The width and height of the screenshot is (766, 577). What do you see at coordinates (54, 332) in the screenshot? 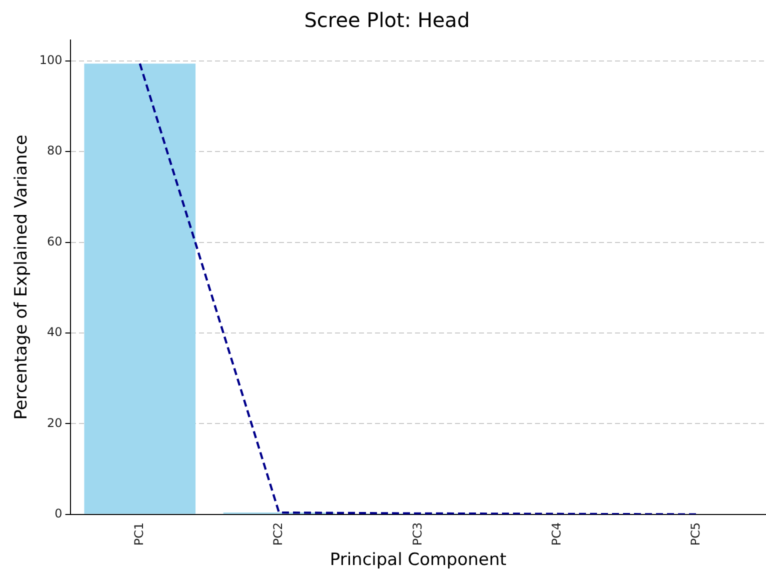
I see `y-tick-label: 40` at bounding box center [54, 332].